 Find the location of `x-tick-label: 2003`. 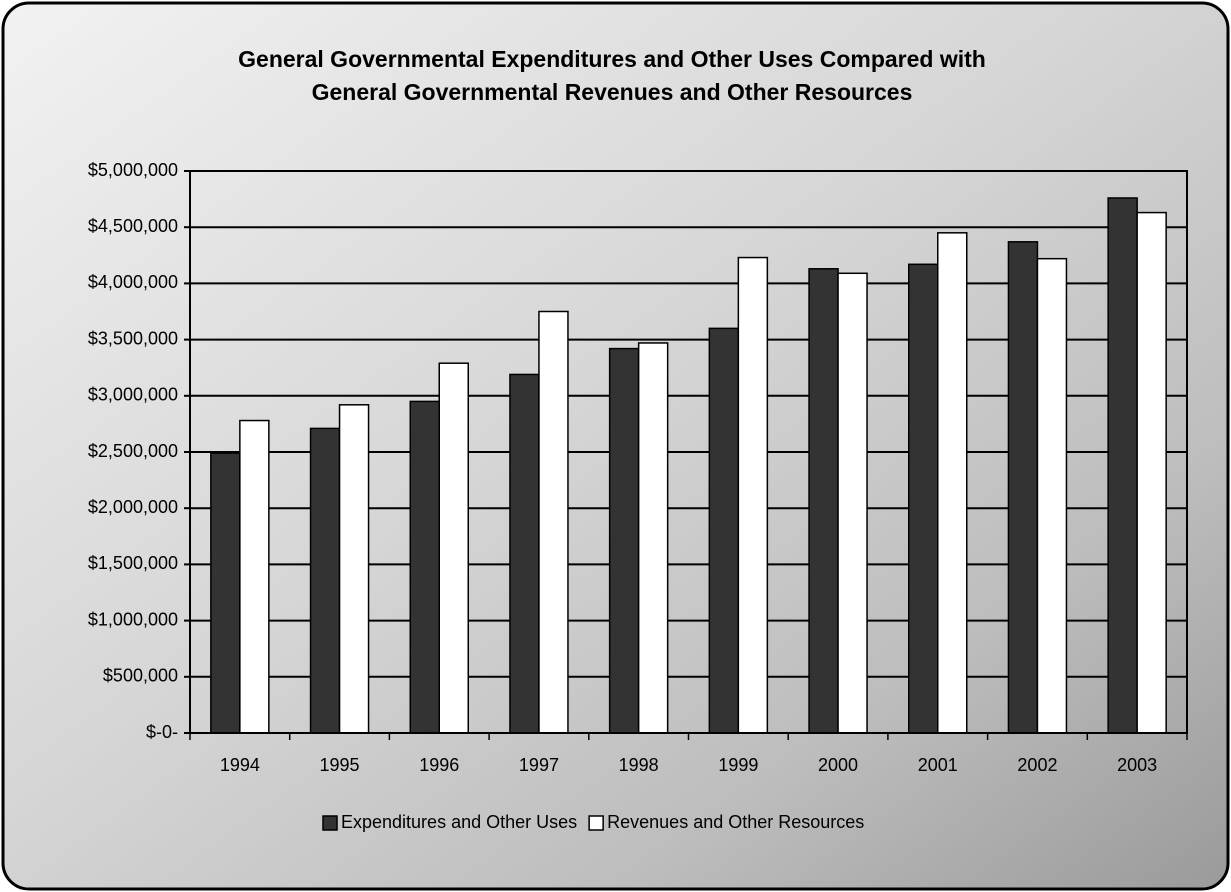

x-tick-label: 2003 is located at coordinates (1137, 765).